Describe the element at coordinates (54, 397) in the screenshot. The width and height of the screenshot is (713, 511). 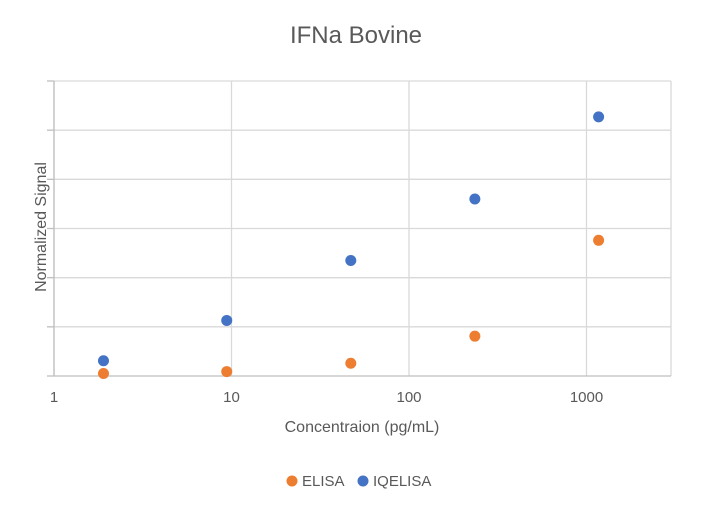
I see `x-tick-label: 1` at that location.